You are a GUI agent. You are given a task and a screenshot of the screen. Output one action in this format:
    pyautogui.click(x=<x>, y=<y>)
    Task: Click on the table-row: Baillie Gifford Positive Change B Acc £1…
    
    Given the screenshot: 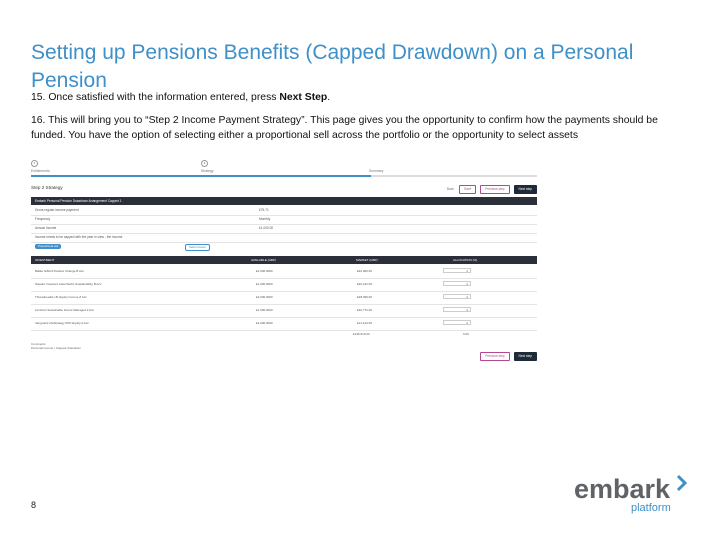 What is the action you would take?
    pyautogui.click(x=284, y=271)
    